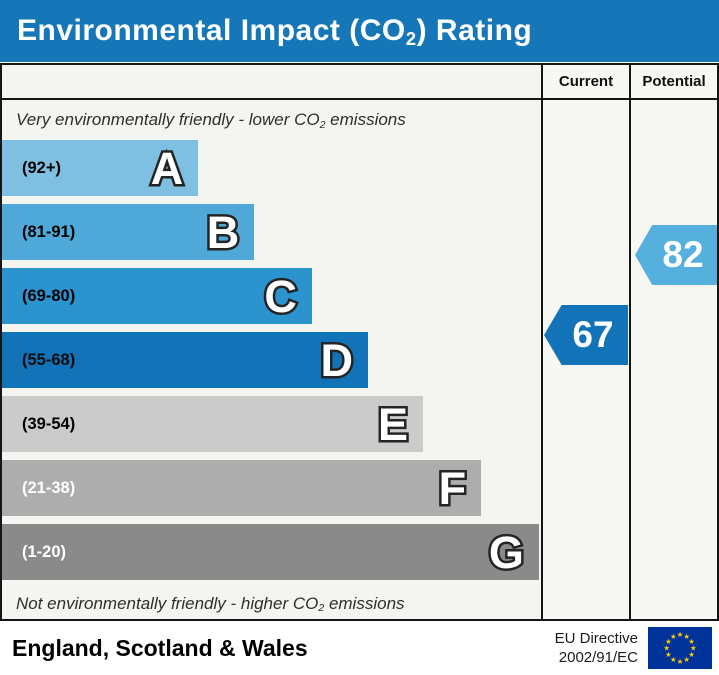 Image resolution: width=719 pixels, height=675 pixels. Describe the element at coordinates (674, 359) in the screenshot. I see `potential-column-body: 82` at that location.